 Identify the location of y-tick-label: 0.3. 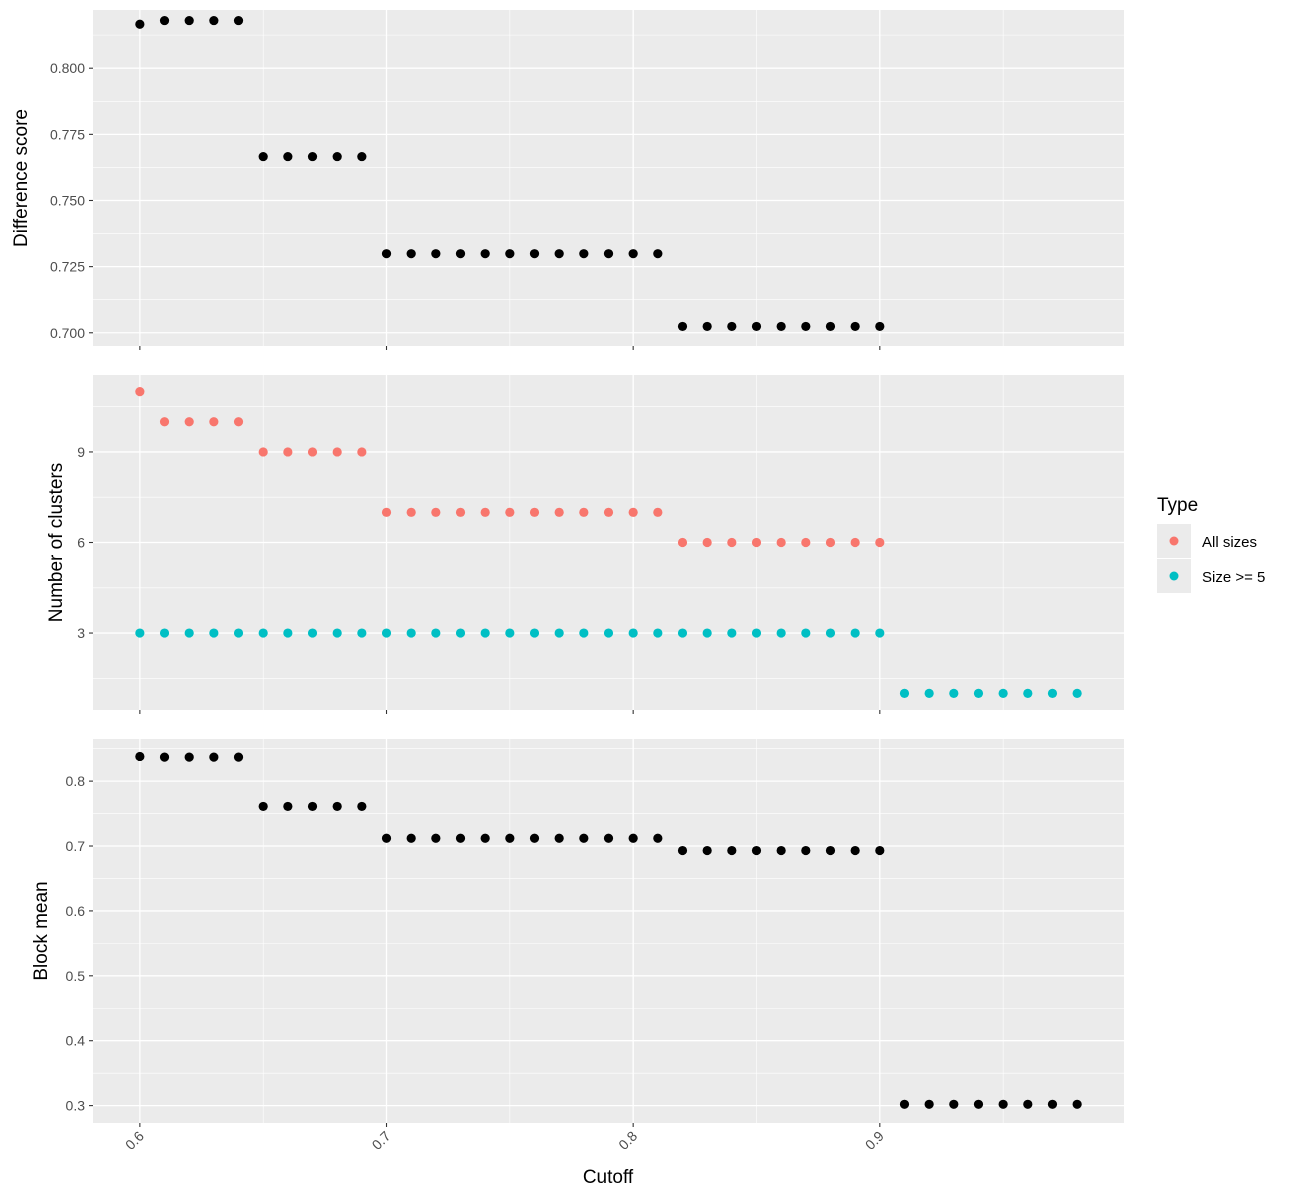
(76, 1106).